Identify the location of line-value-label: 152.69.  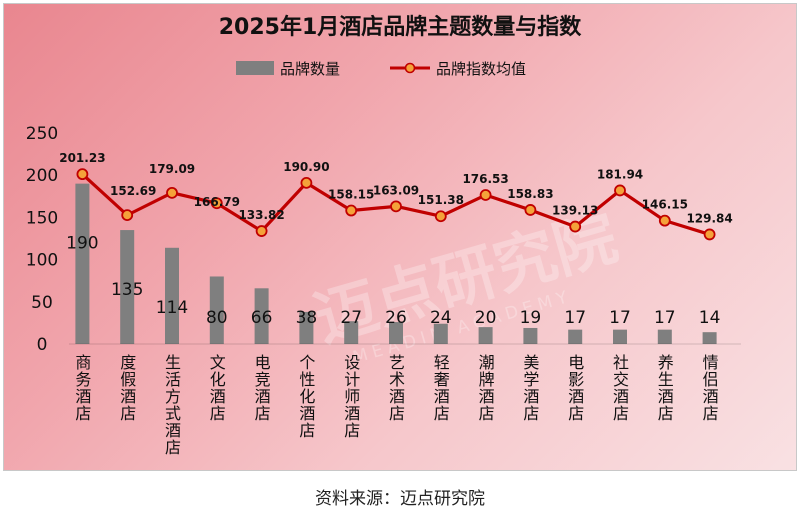
(133, 191).